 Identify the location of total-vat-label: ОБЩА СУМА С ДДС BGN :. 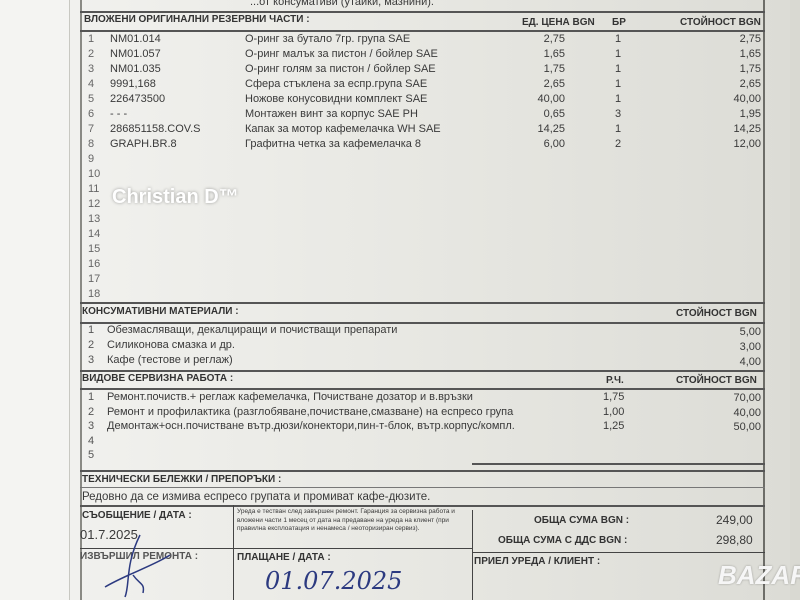
(563, 540).